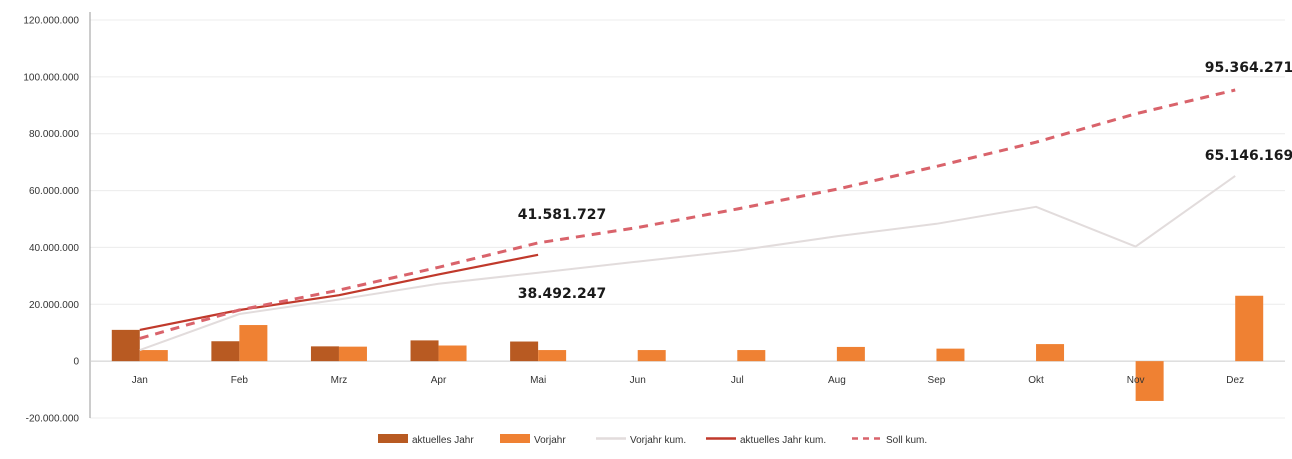 This screenshot has height=459, width=1292. Describe the element at coordinates (339, 380) in the screenshot. I see `x-tick-label: Mrz` at that location.